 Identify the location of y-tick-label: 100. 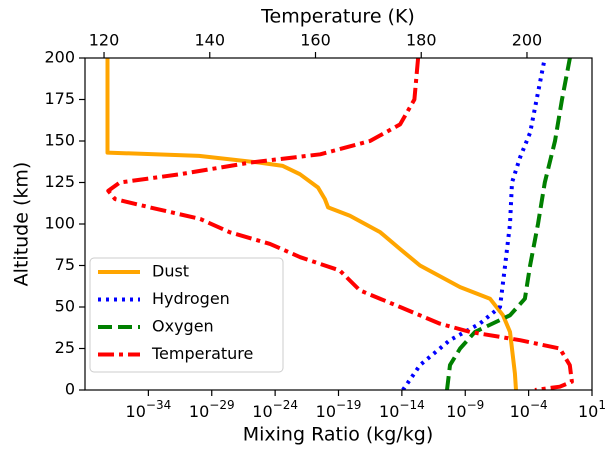
(59, 223).